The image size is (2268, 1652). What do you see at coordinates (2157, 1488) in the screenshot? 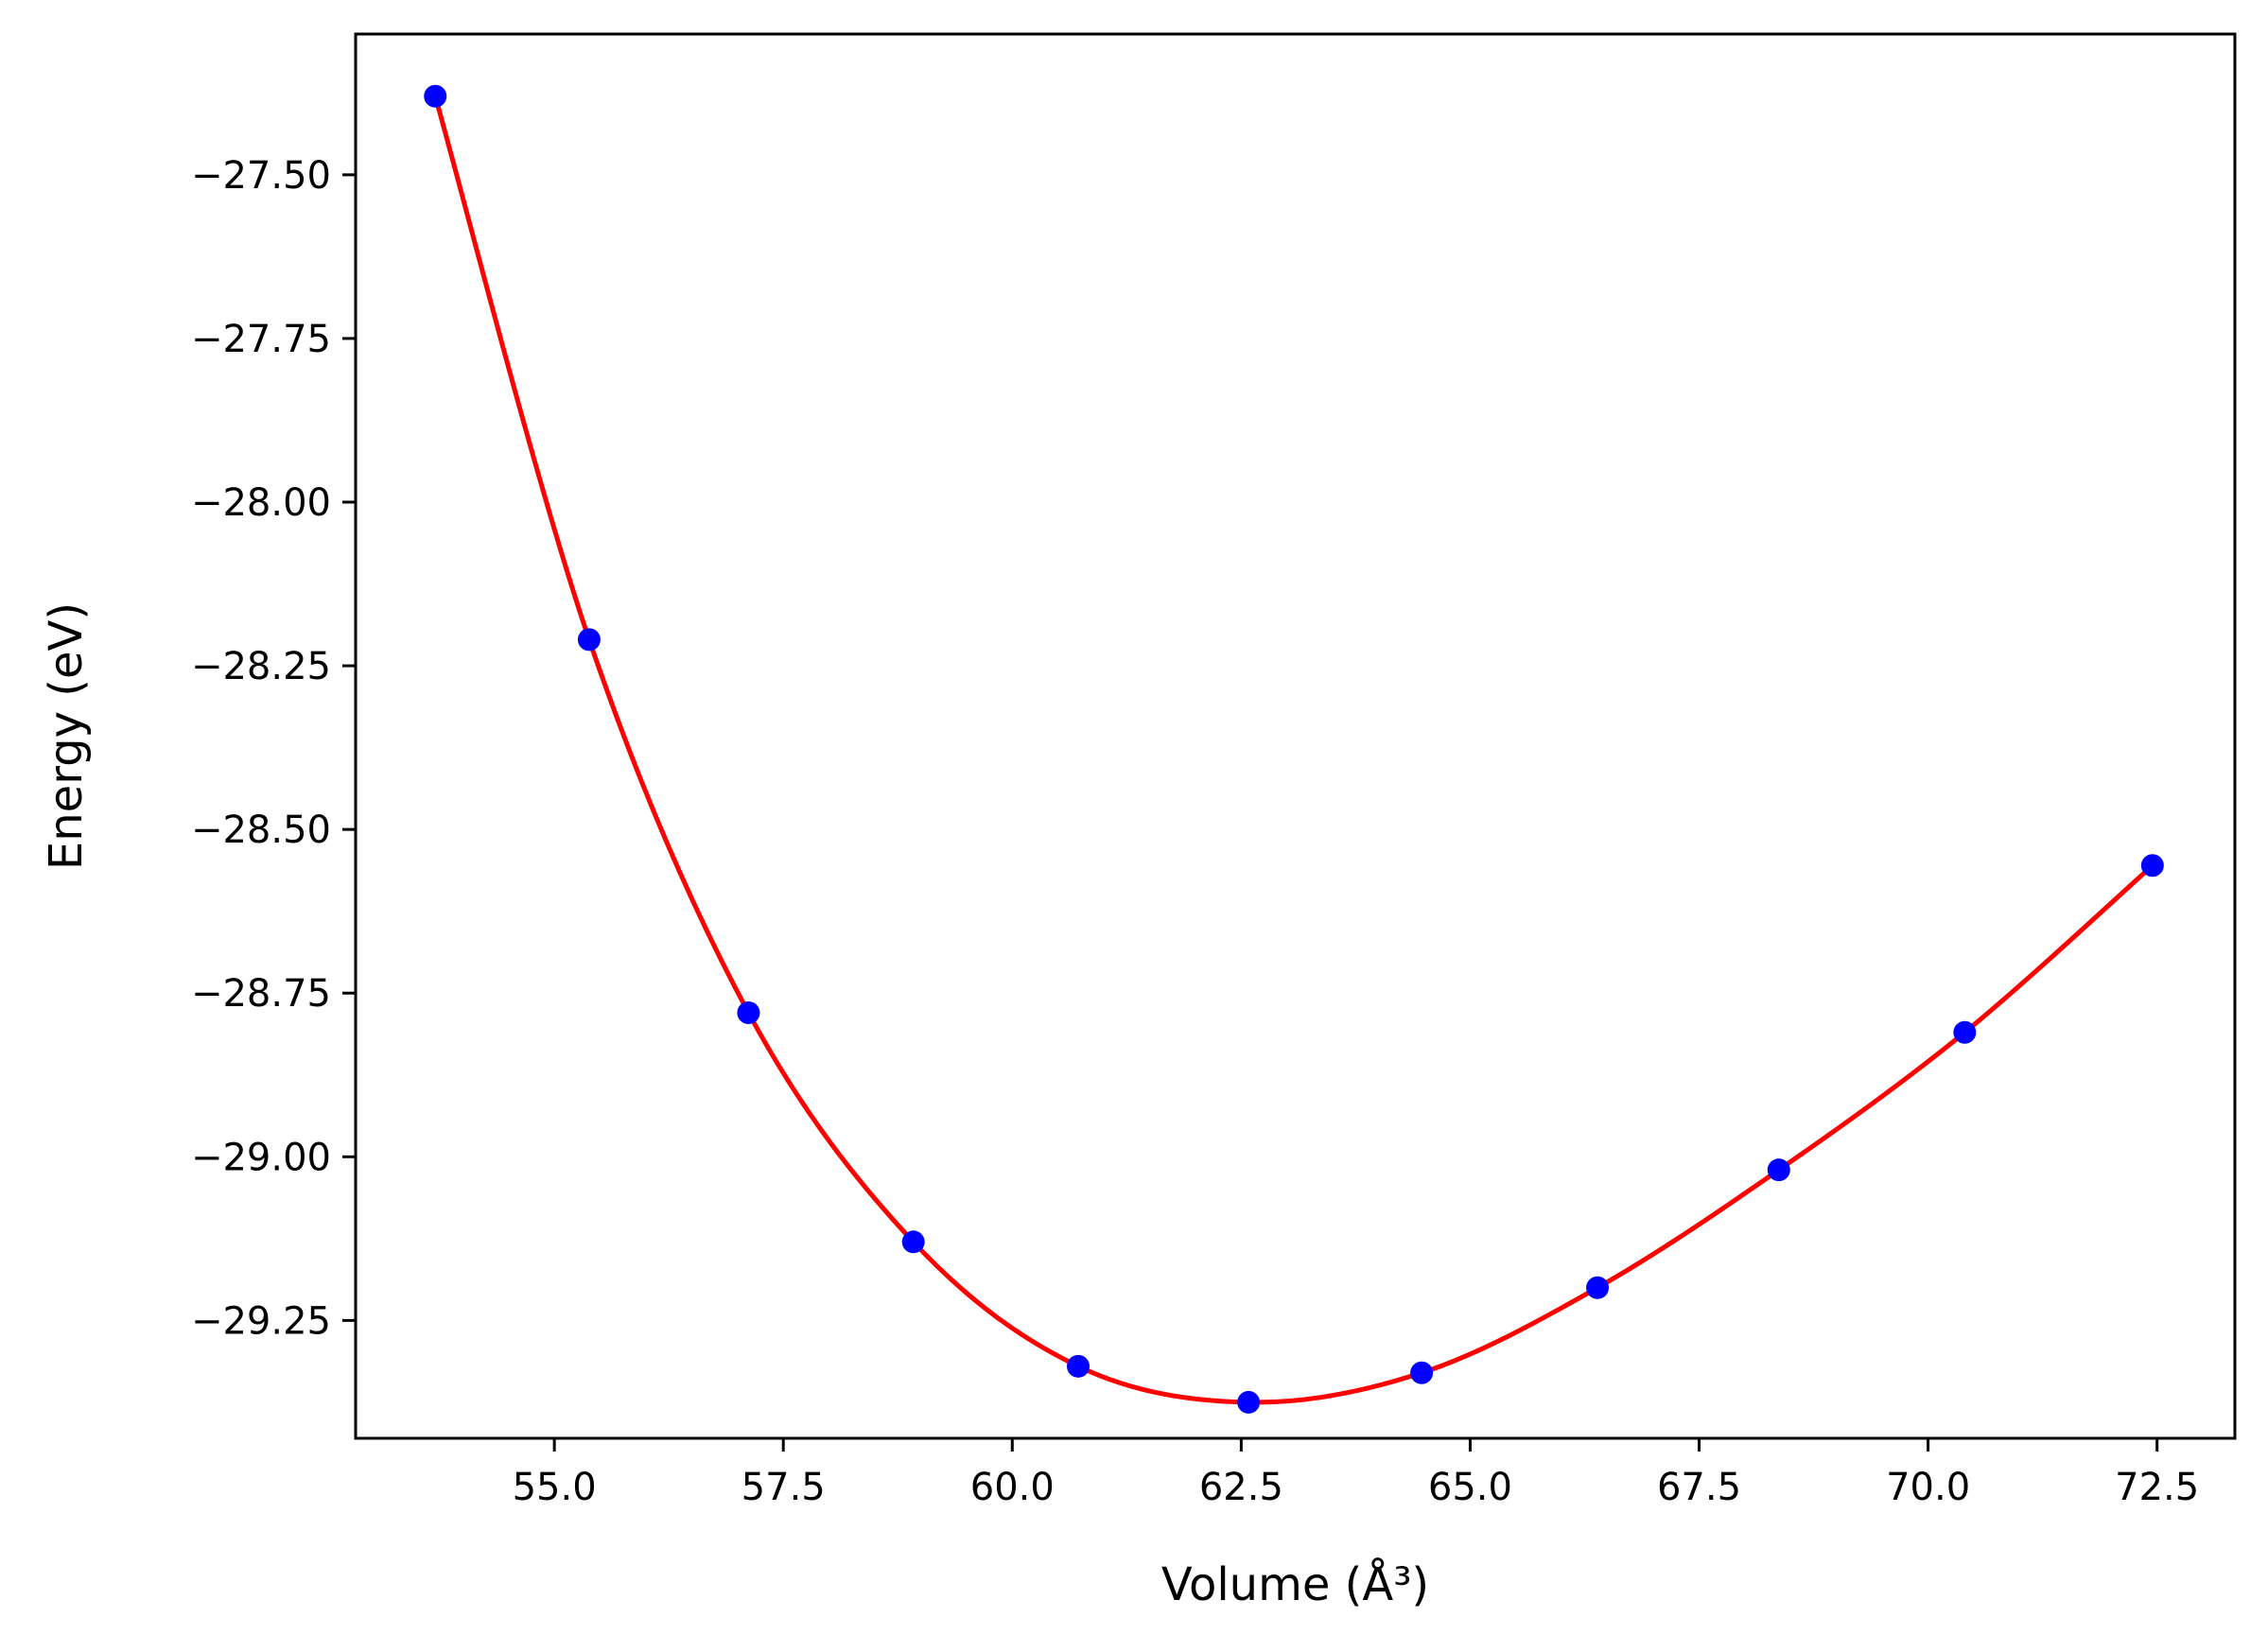
I see `x-tick-label: 72.5` at bounding box center [2157, 1488].